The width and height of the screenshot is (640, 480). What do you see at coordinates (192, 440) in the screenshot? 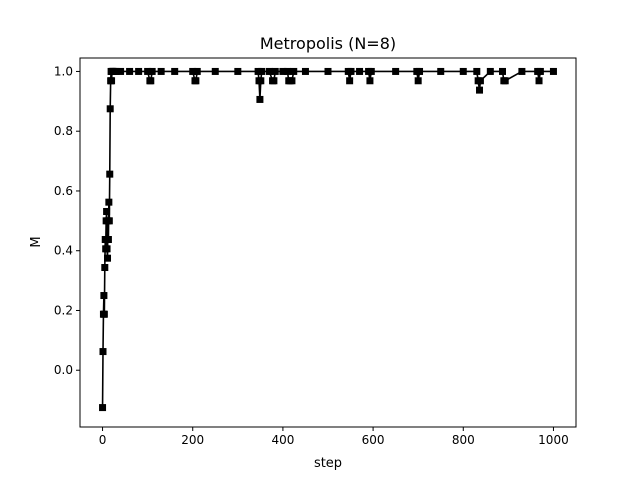
I see `x-tick-label: 200` at bounding box center [192, 440].